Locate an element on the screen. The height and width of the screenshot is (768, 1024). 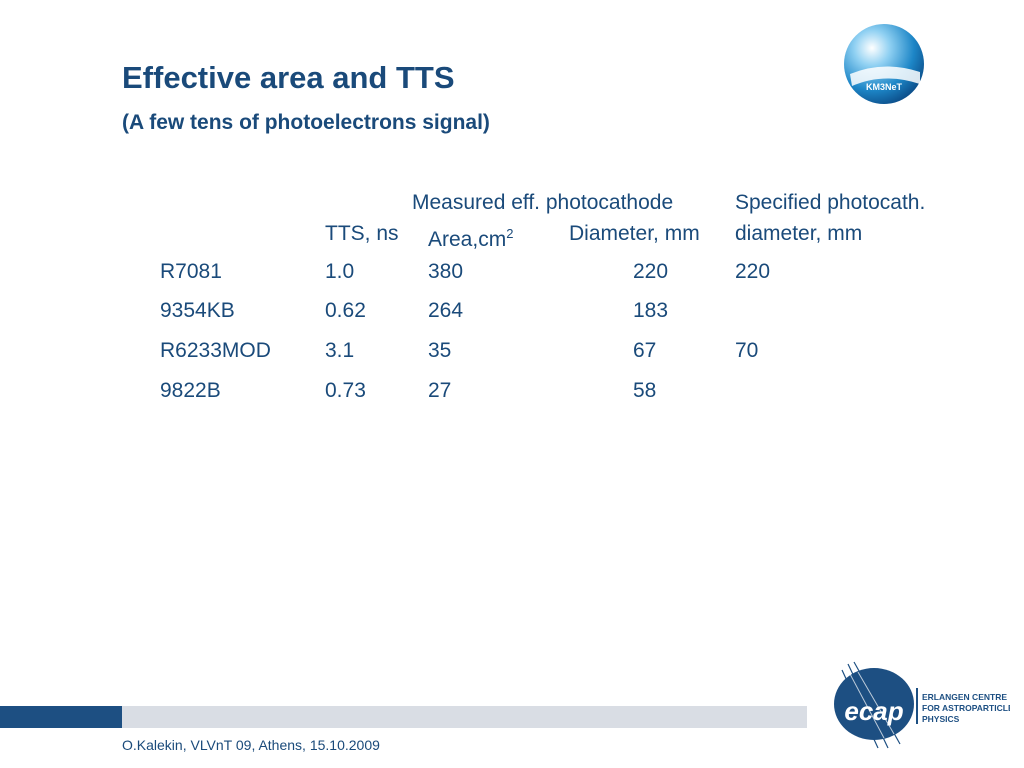
ecap-logo-mark: ecap is located at coordinates (873, 711).